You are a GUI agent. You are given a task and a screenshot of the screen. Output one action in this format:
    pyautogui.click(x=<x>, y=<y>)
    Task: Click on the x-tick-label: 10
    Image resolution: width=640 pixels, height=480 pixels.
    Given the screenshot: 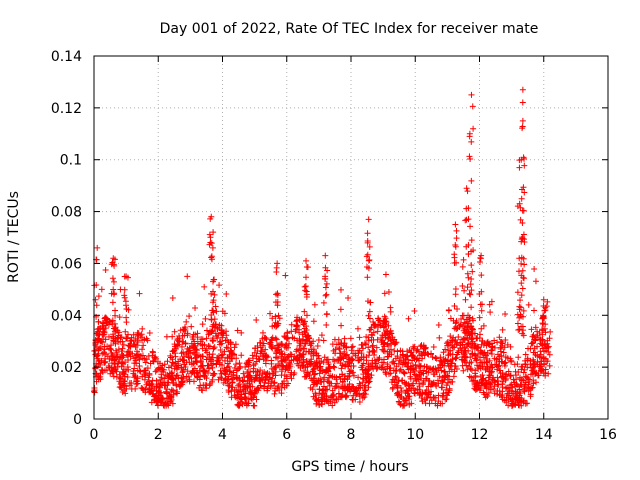 What is the action you would take?
    pyautogui.click(x=415, y=435)
    